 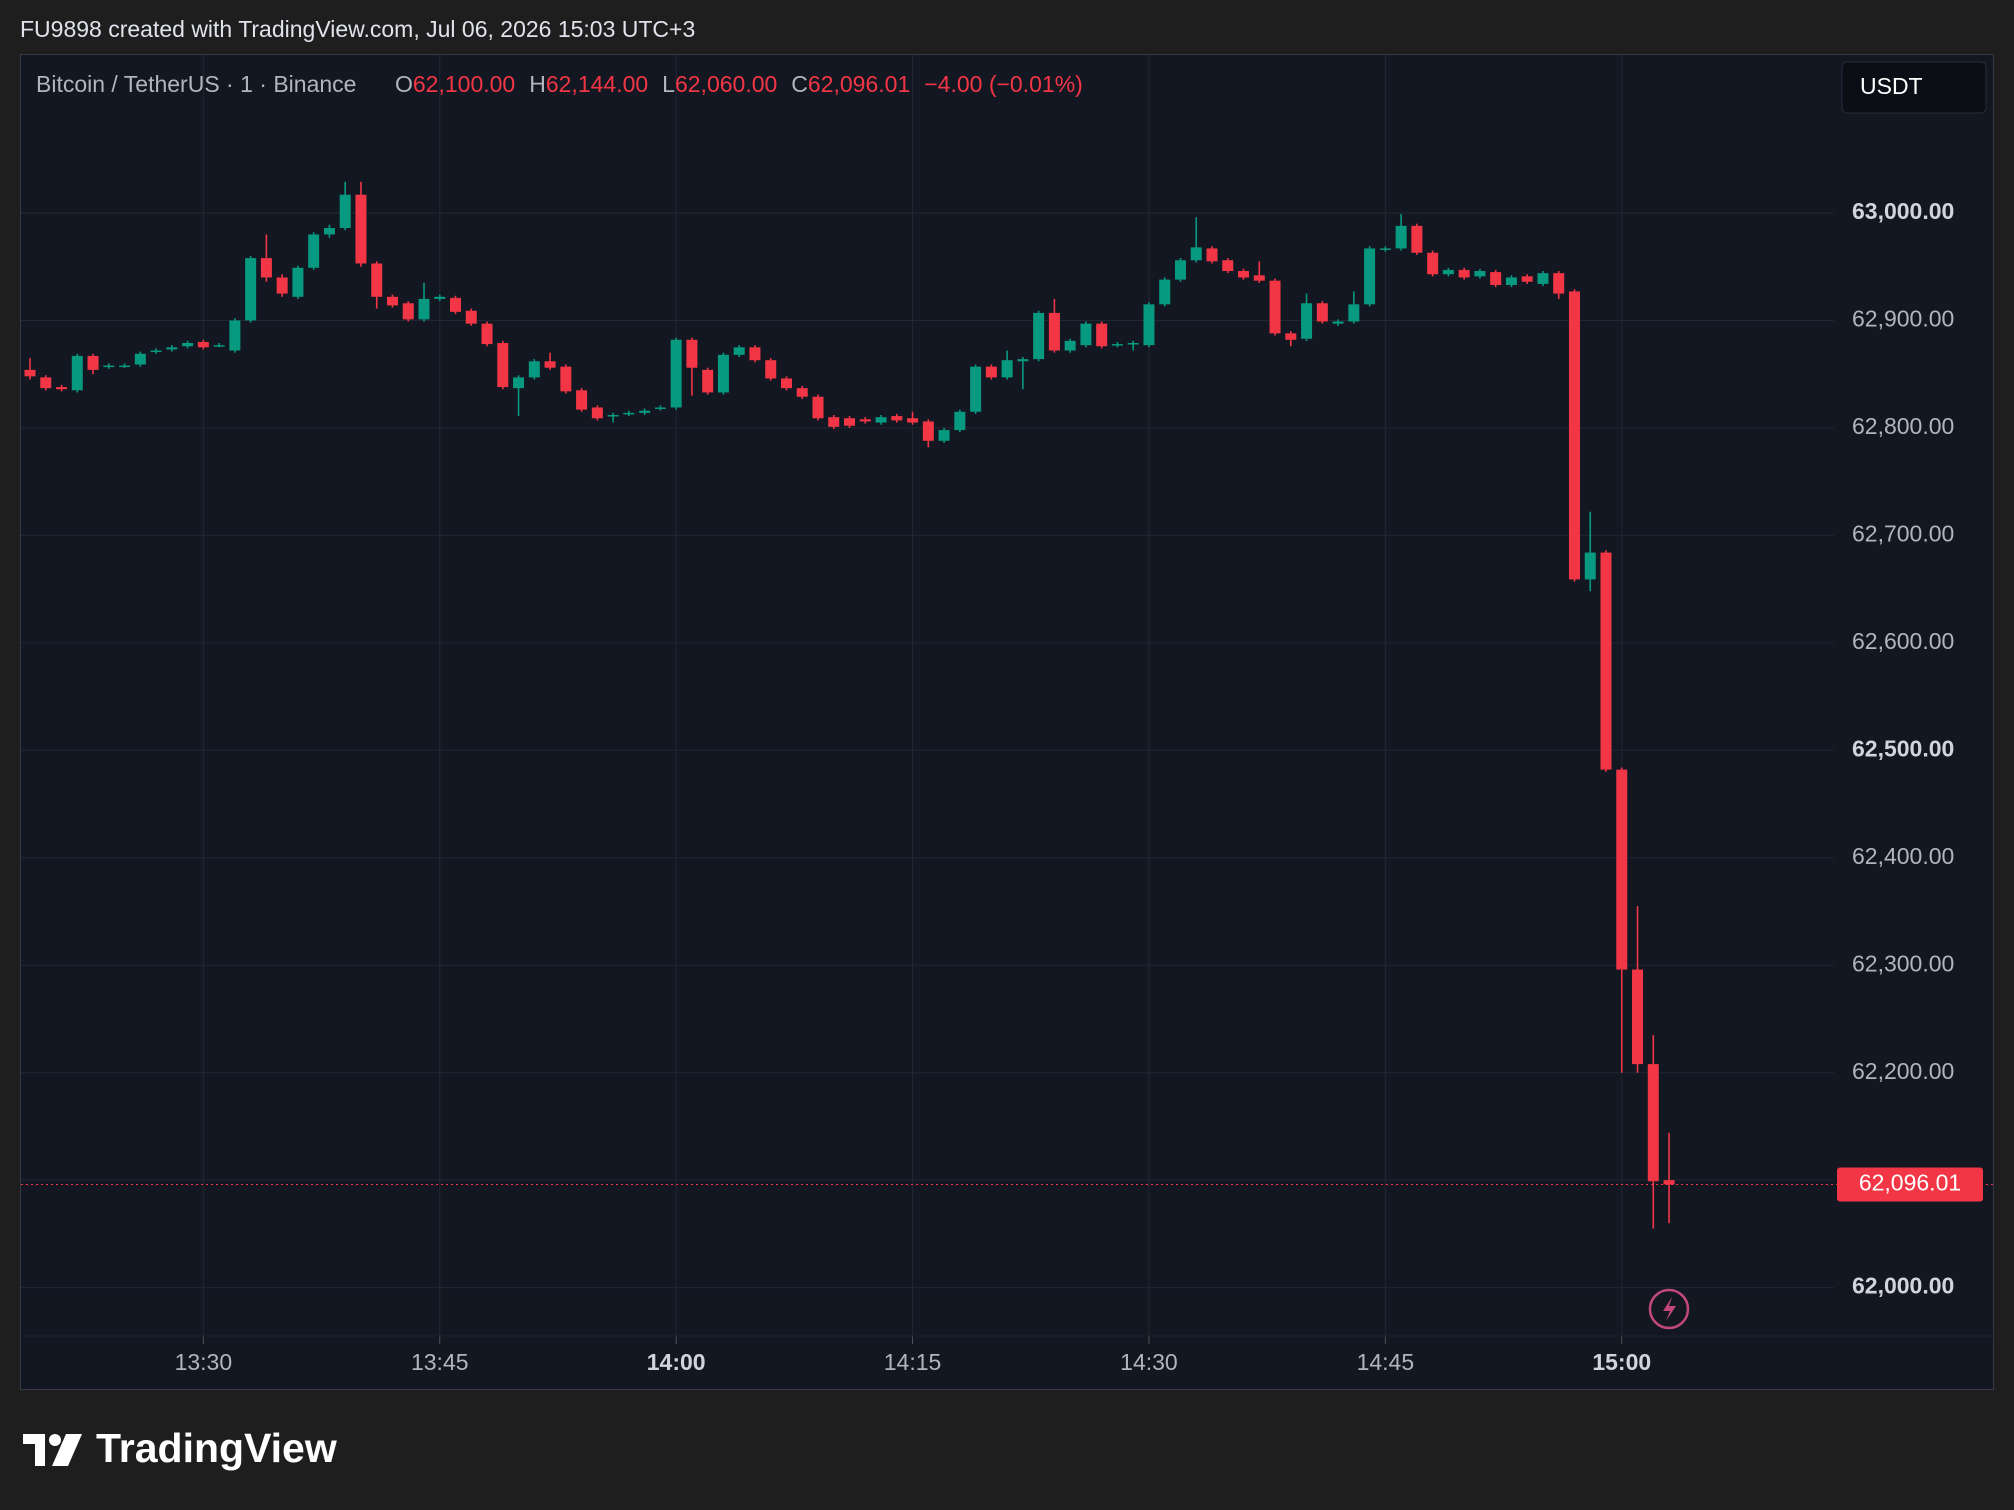 What do you see at coordinates (1903, 211) in the screenshot?
I see `y-tick-label: 63,000.00` at bounding box center [1903, 211].